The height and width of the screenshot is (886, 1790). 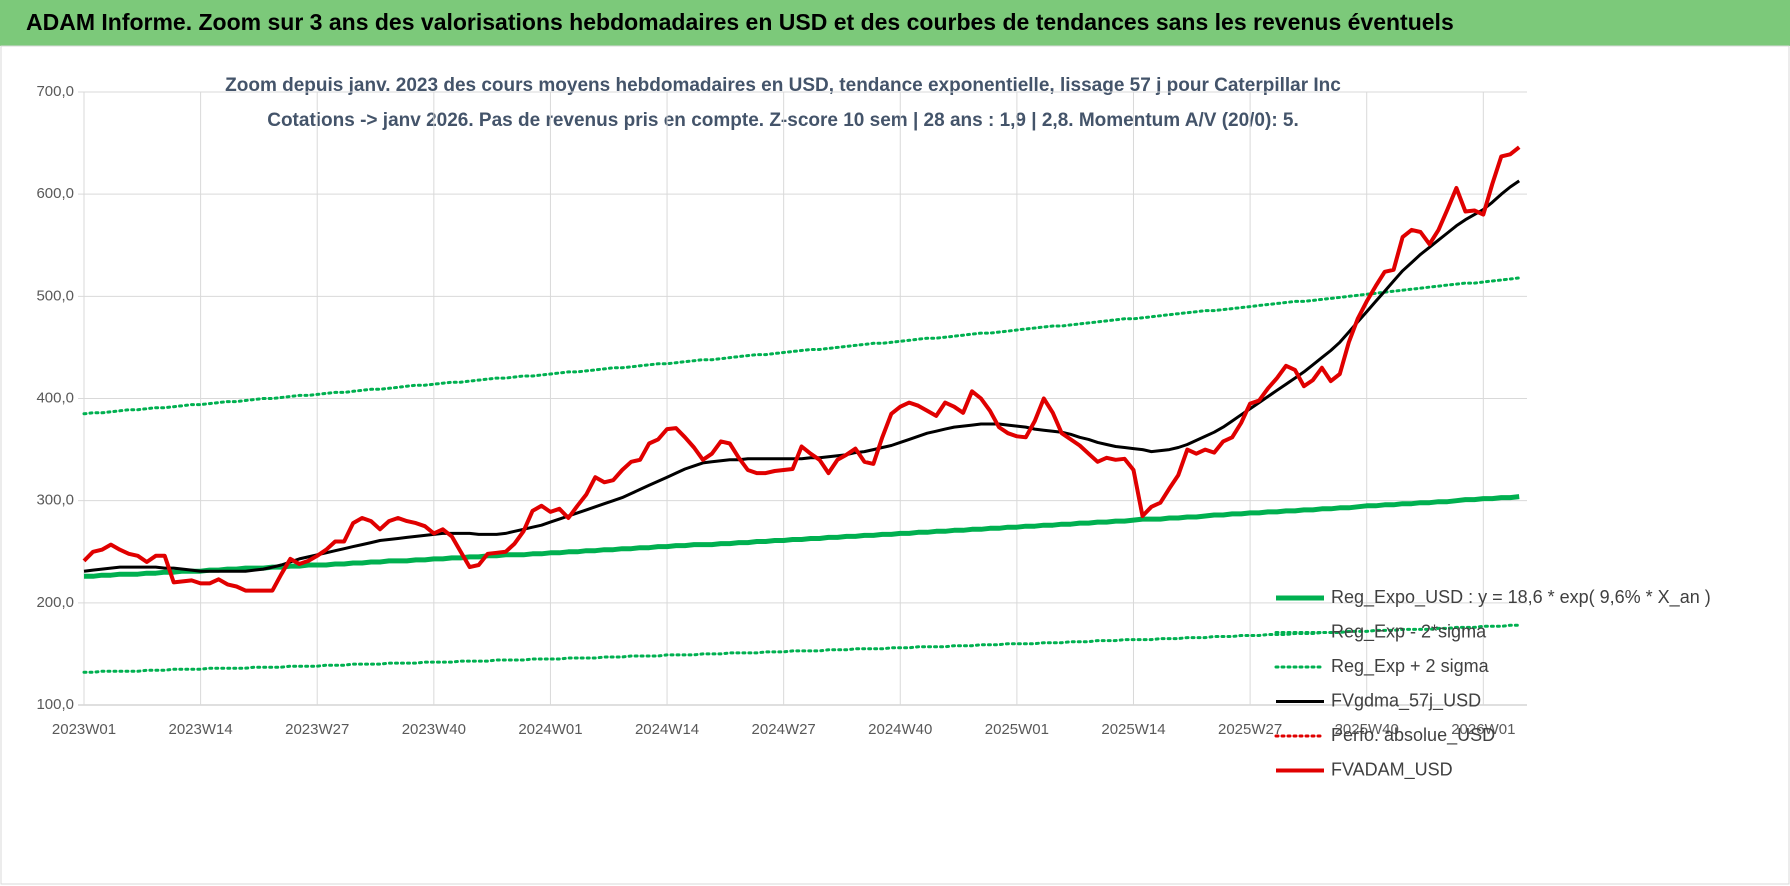 What do you see at coordinates (55, 500) in the screenshot?
I see `y-tick-label: 300,0` at bounding box center [55, 500].